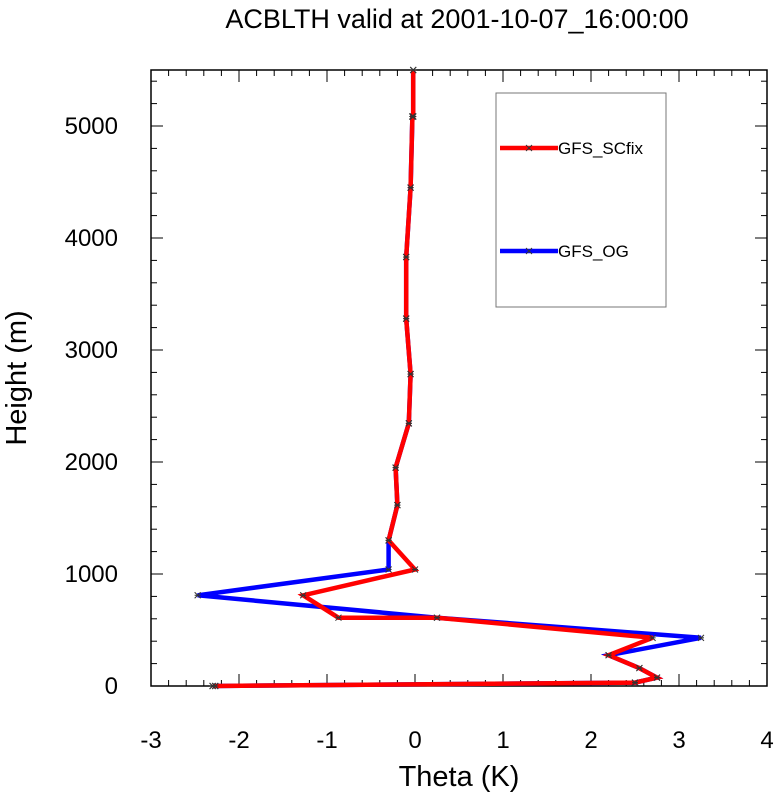 The image size is (783, 797). I want to click on legend-box, so click(581, 200).